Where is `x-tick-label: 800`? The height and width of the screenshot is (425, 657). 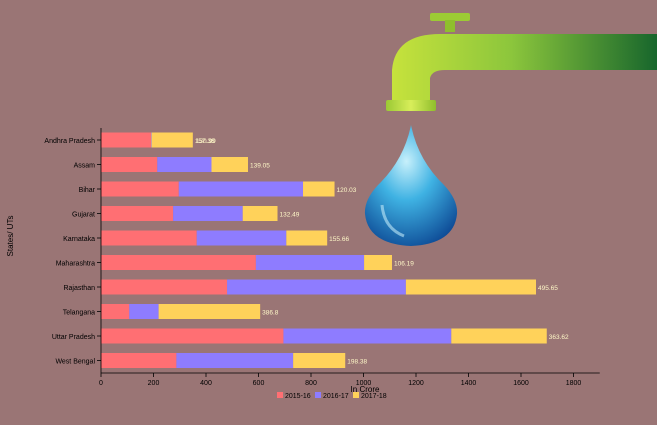
x-tick-label: 800 is located at coordinates (311, 383).